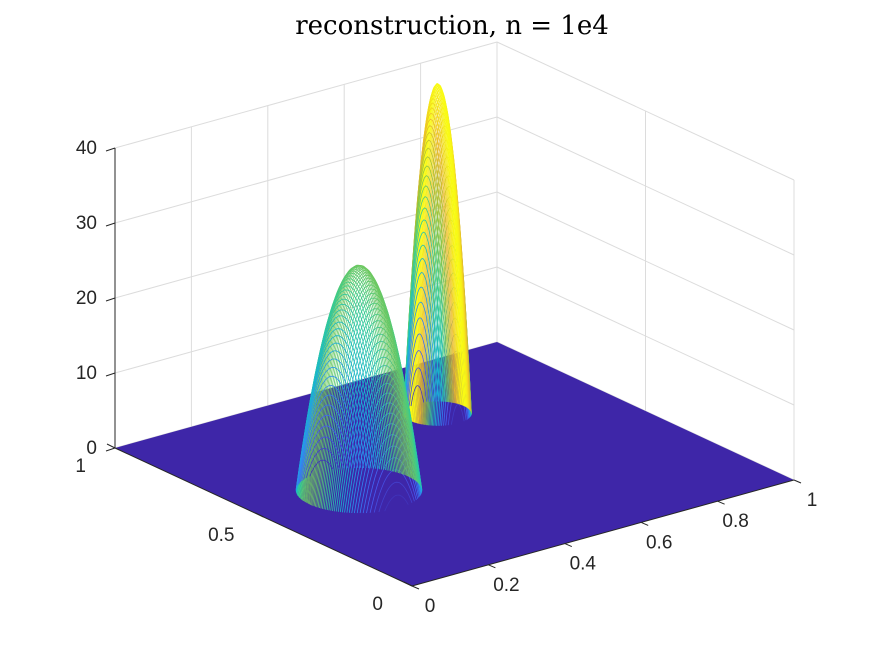  What do you see at coordinates (812, 500) in the screenshot?
I see `x-tick-label: 1` at bounding box center [812, 500].